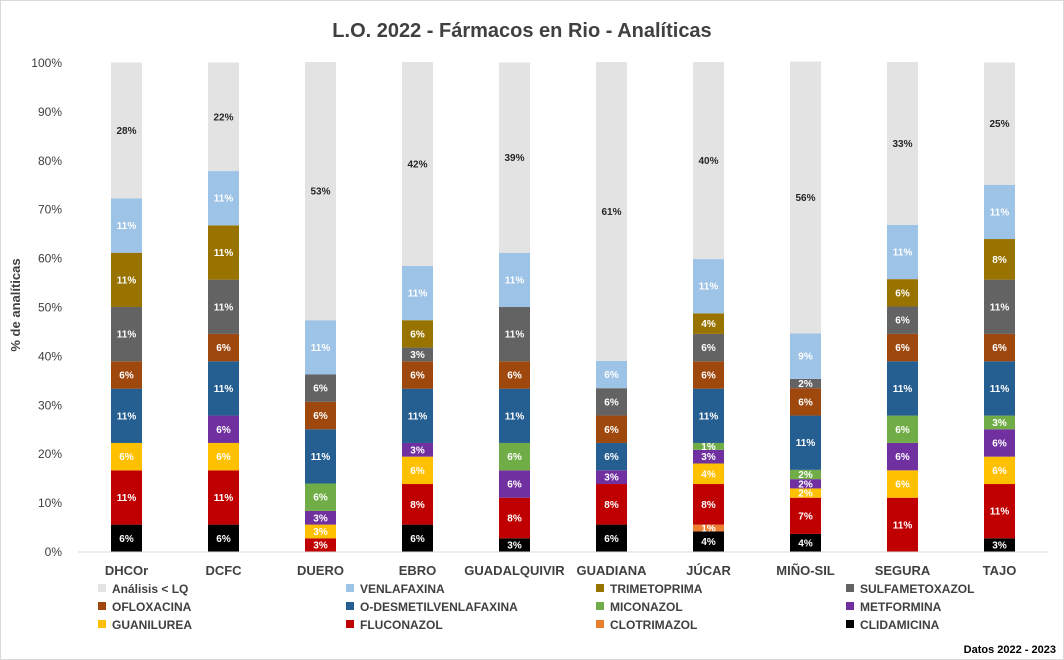 This screenshot has width=1064, height=660. Describe the element at coordinates (402, 589) in the screenshot. I see `legend-label: VENLAFAXINA` at that location.